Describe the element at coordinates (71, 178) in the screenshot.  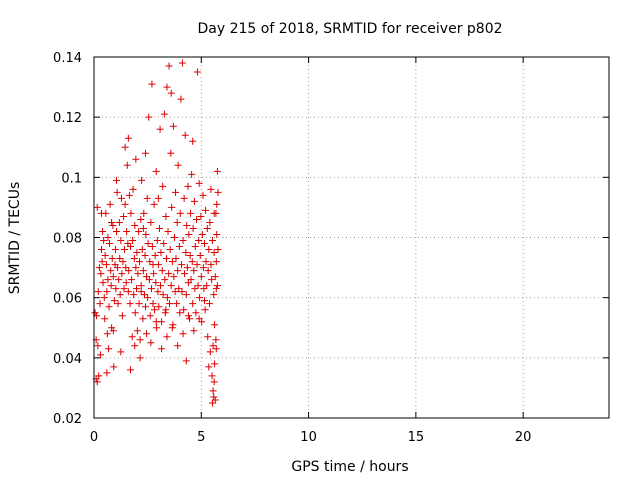
I see `y-tick-label: 0.1` at that location.